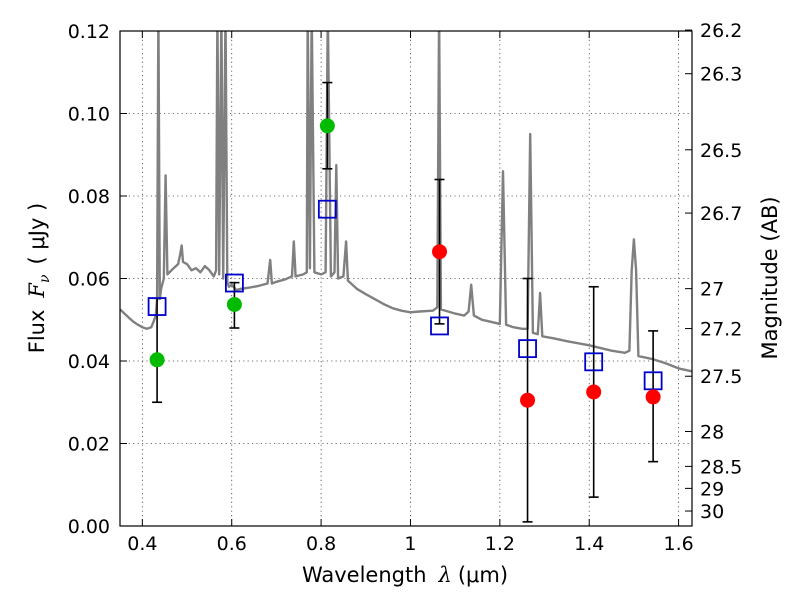 The image size is (800, 600). What do you see at coordinates (721, 467) in the screenshot?
I see `mag-tick-label: 28.5` at bounding box center [721, 467].